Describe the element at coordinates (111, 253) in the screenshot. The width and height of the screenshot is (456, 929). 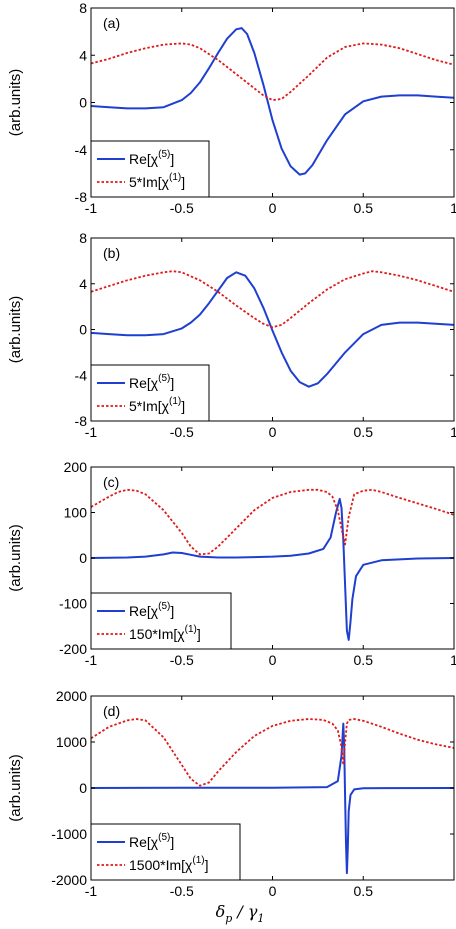
I see `panel-label: (b)` at that location.